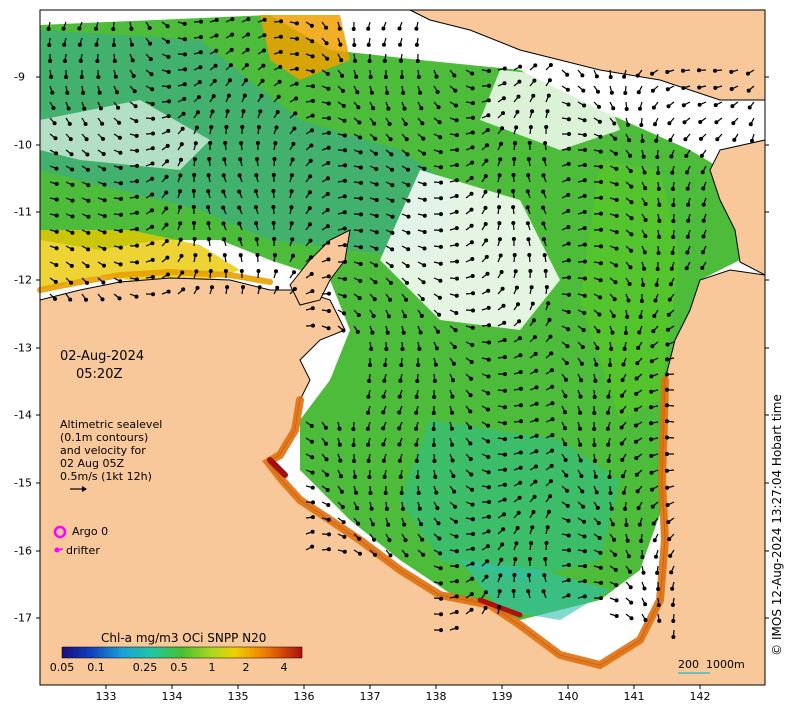 This screenshot has height=720, width=792. What do you see at coordinates (102, 356) in the screenshot?
I see `date-label: 02-Aug-2024` at bounding box center [102, 356].